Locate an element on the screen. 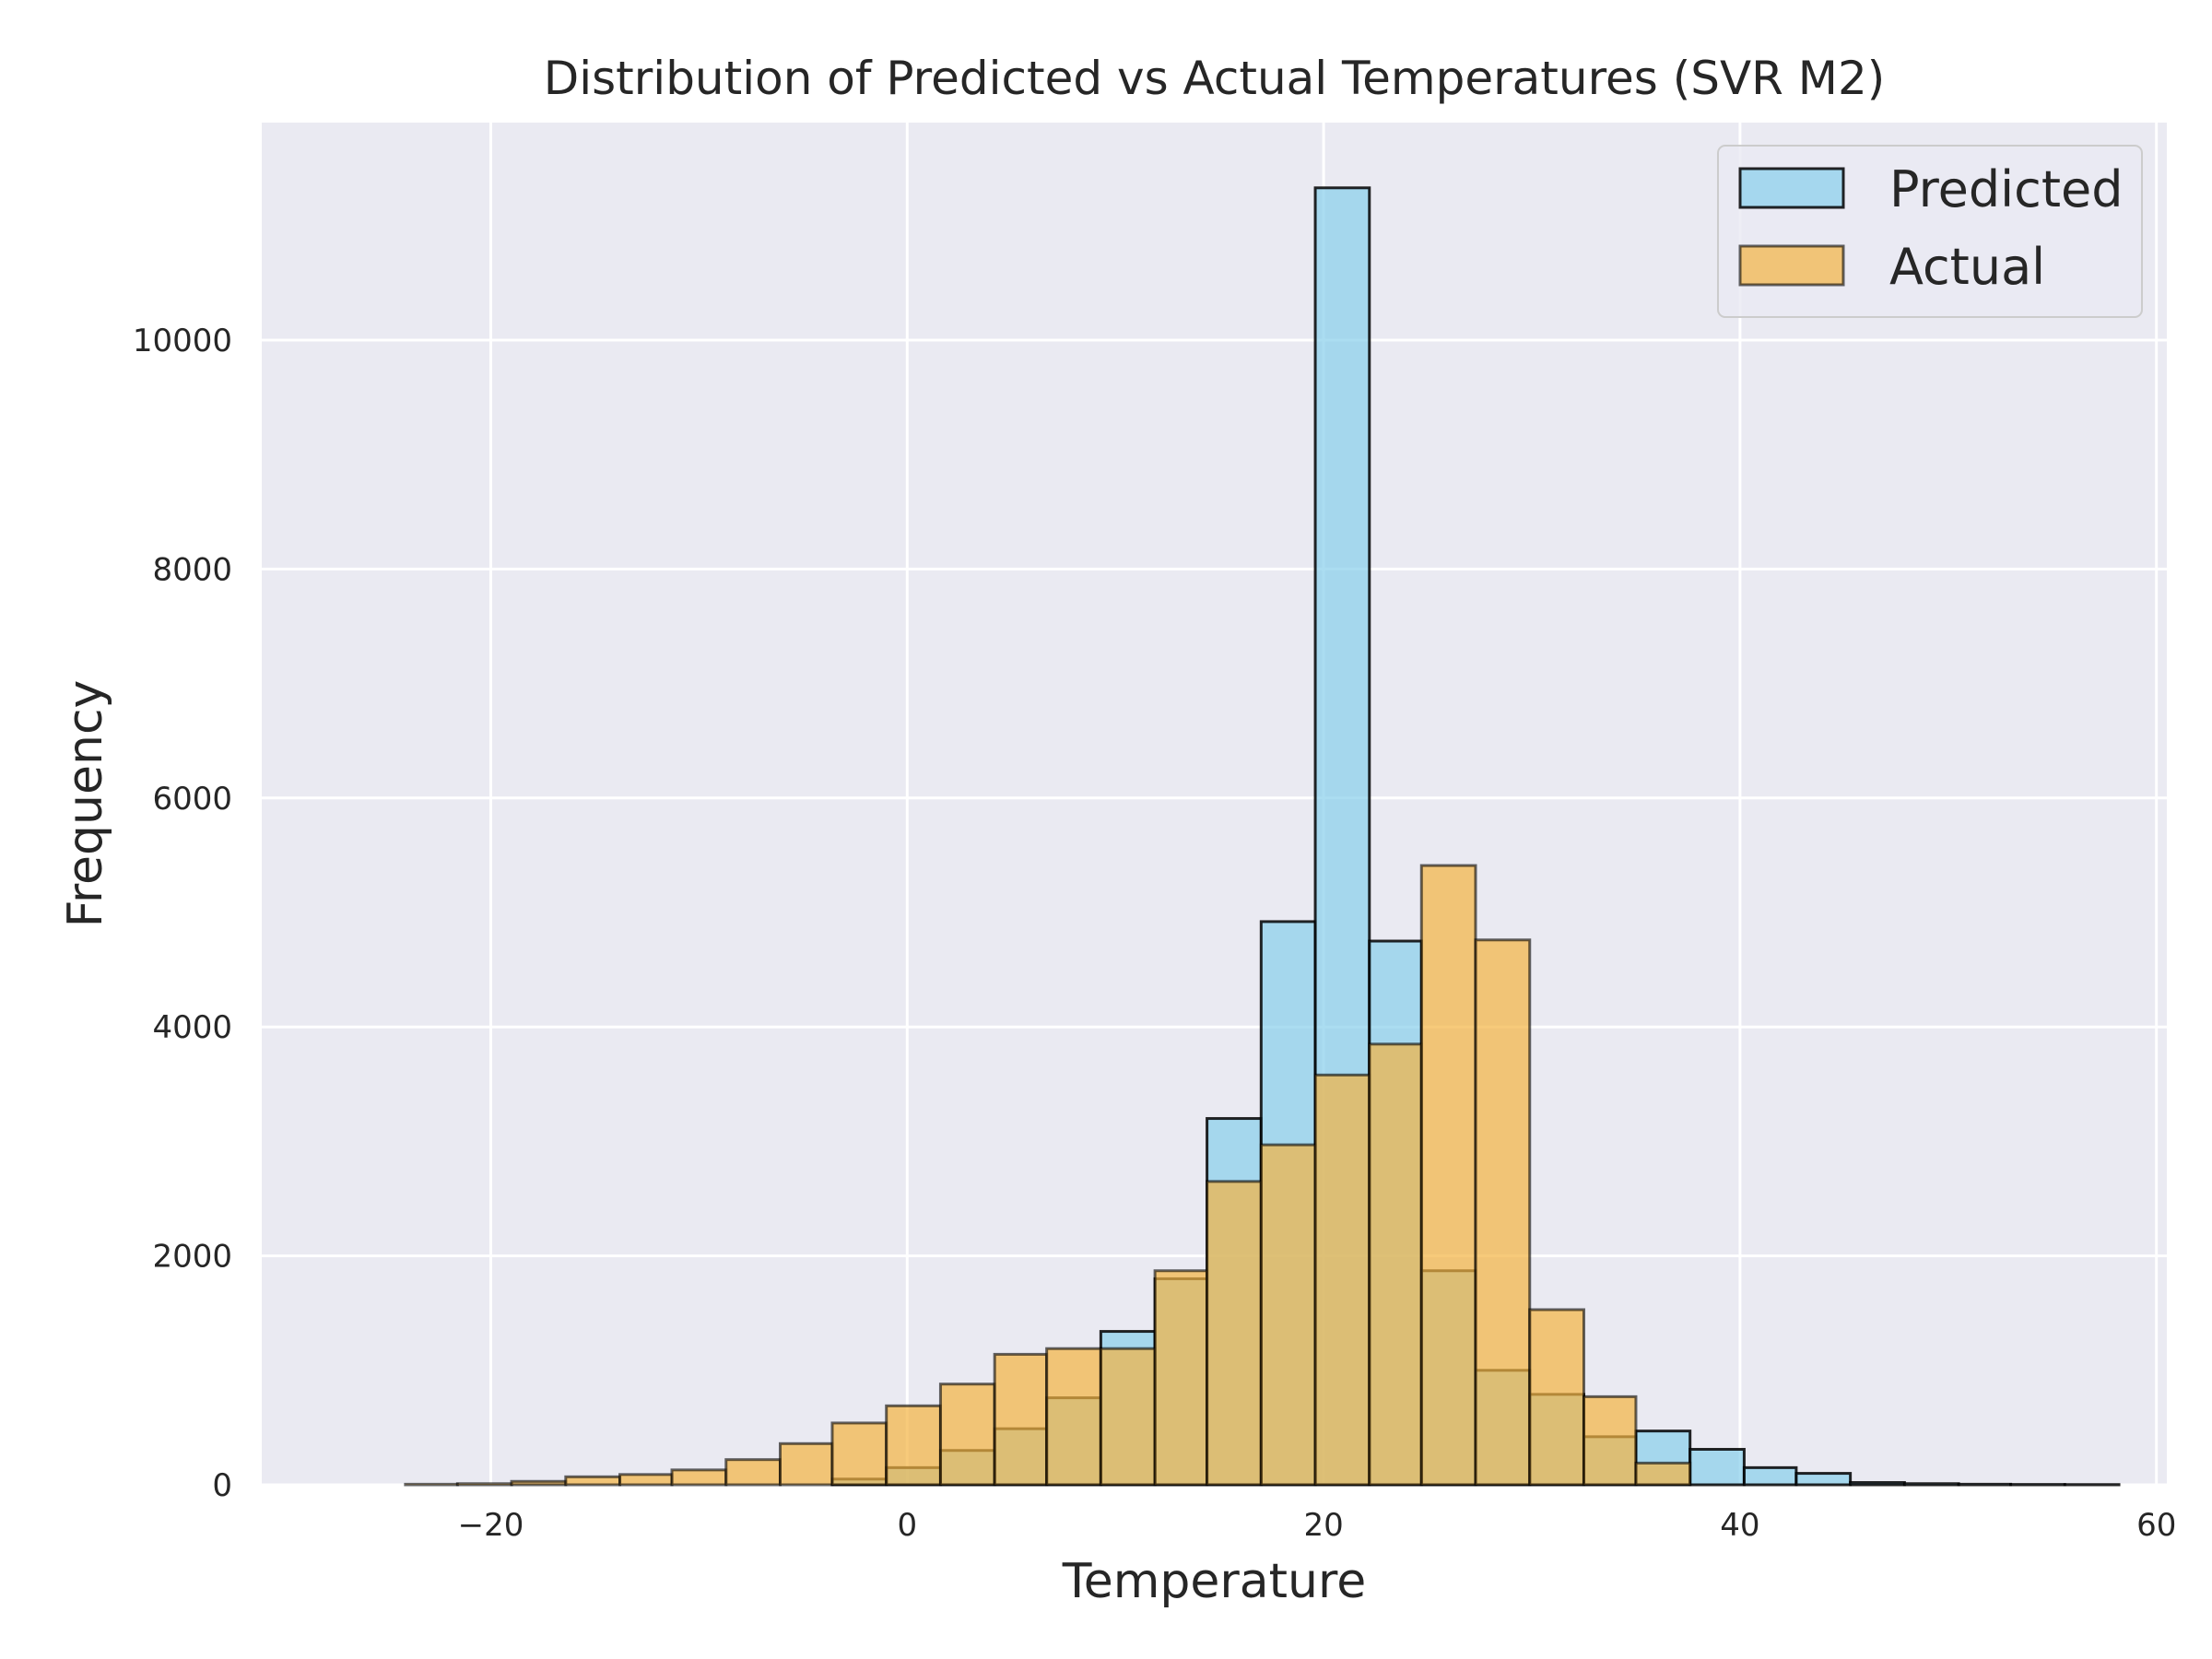  legend-swatch-predicted is located at coordinates (1791, 188).